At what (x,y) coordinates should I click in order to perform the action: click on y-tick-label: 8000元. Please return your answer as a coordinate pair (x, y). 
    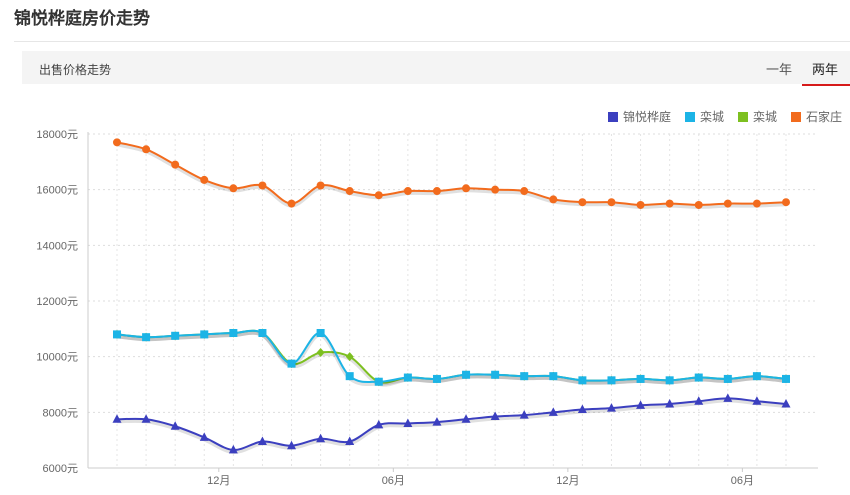
    Looking at the image, I should click on (60, 413).